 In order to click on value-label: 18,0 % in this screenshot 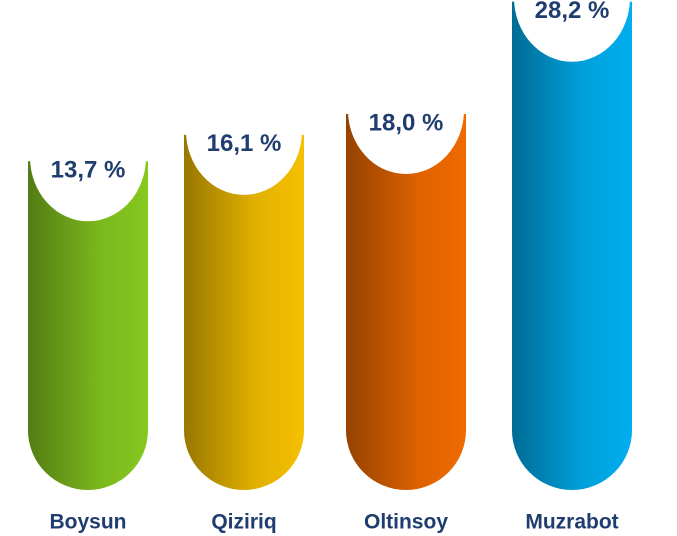, I will do `click(406, 122)`.